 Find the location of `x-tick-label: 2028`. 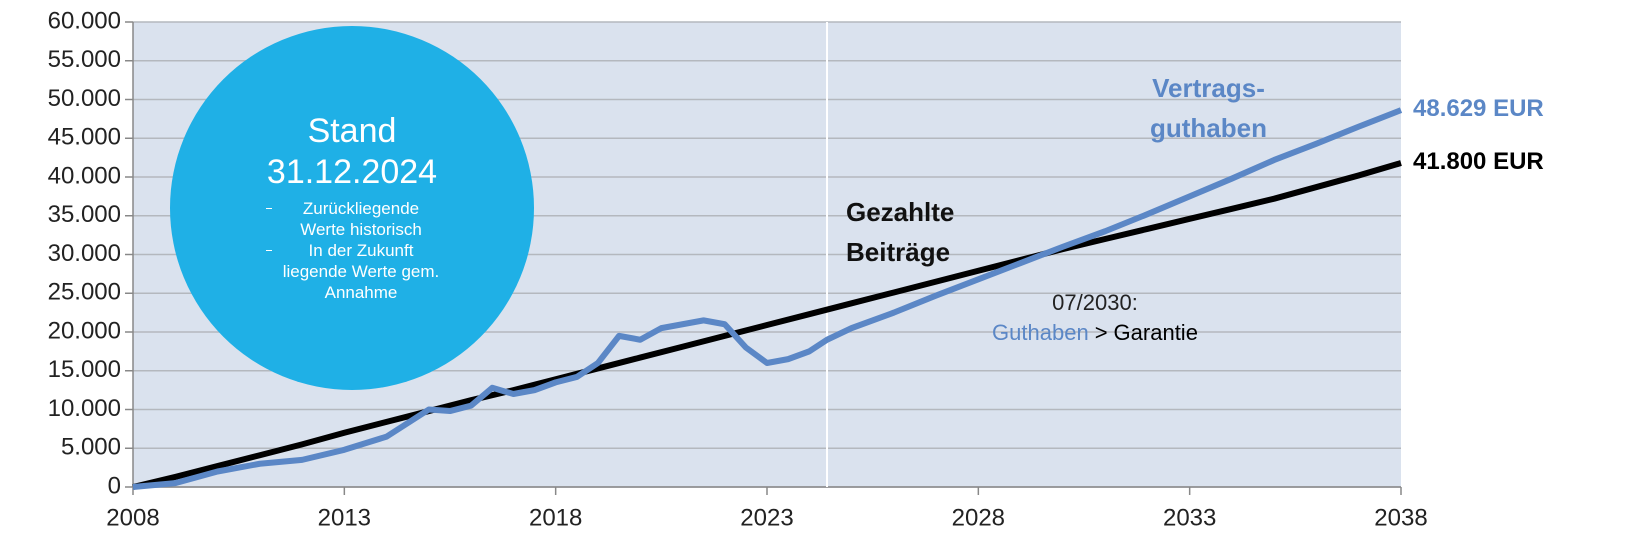

x-tick-label: 2028 is located at coordinates (978, 517).